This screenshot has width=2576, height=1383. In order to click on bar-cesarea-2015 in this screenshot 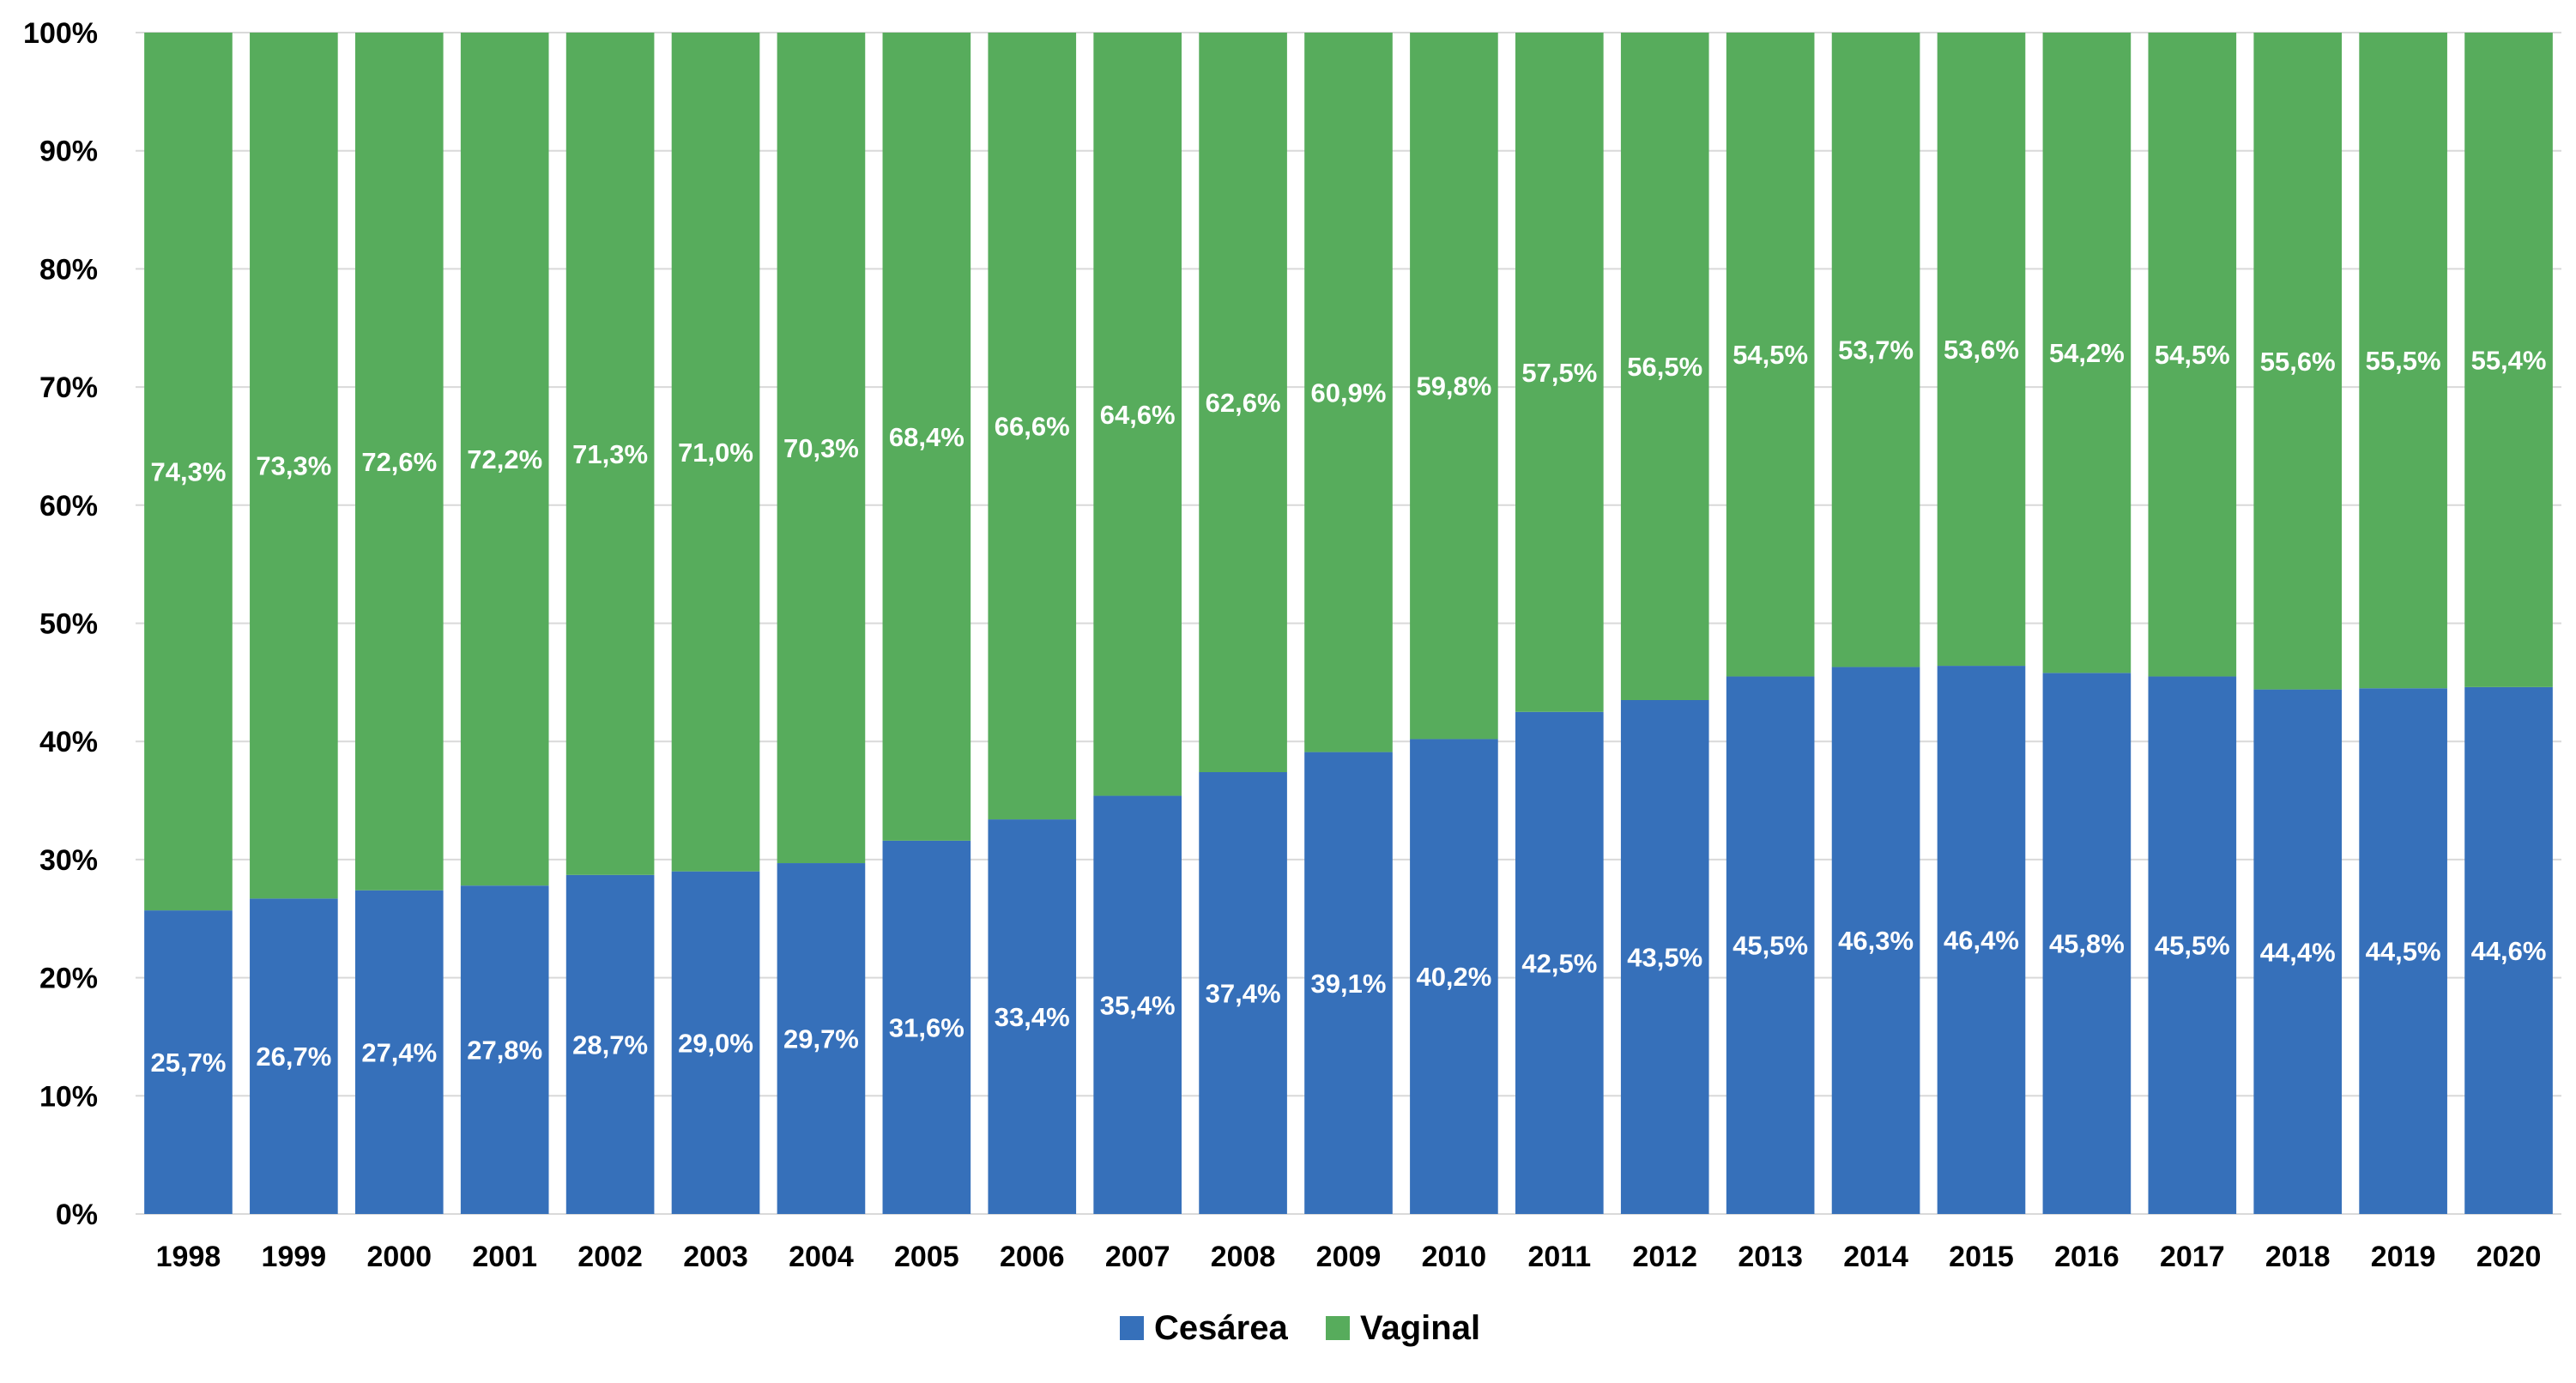, I will do `click(1982, 940)`.